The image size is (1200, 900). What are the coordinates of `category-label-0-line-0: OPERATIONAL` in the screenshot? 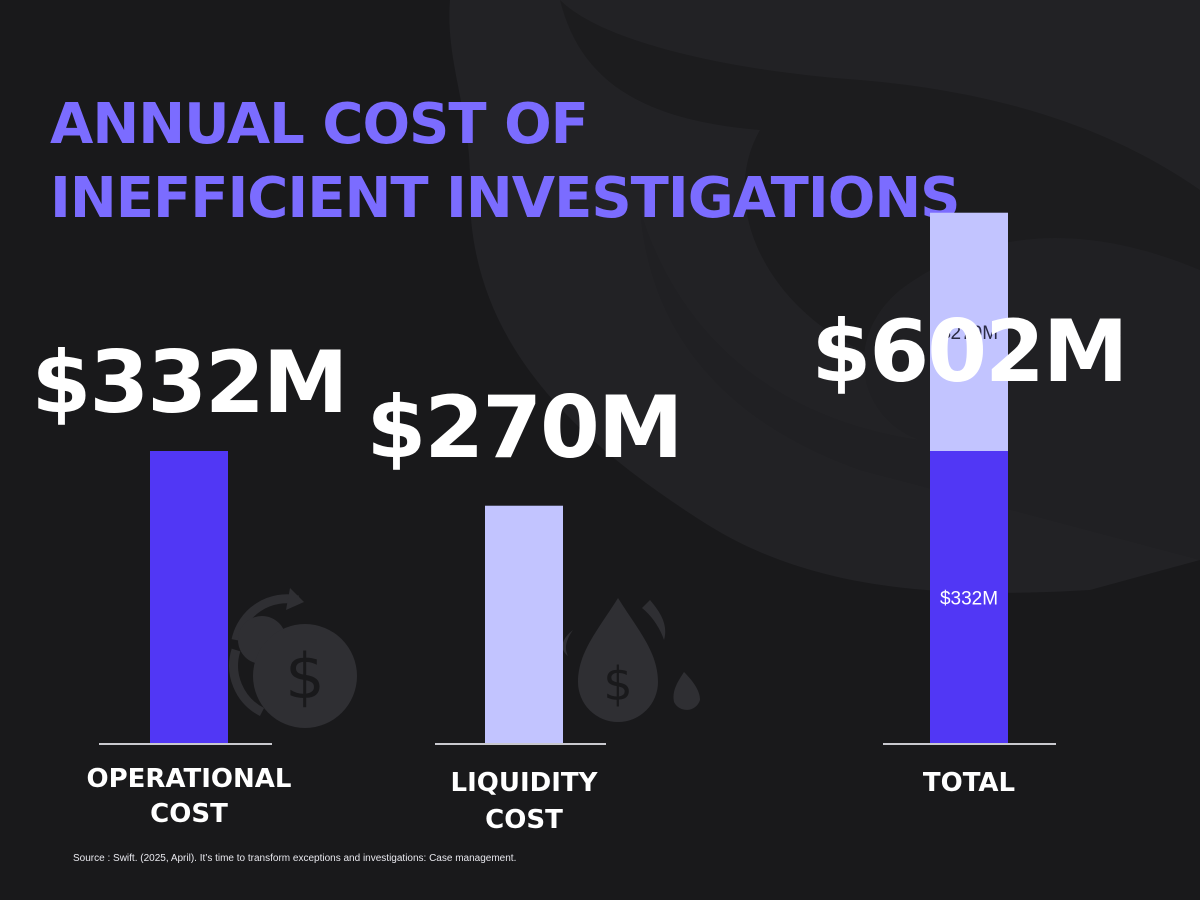 It's located at (188, 779).